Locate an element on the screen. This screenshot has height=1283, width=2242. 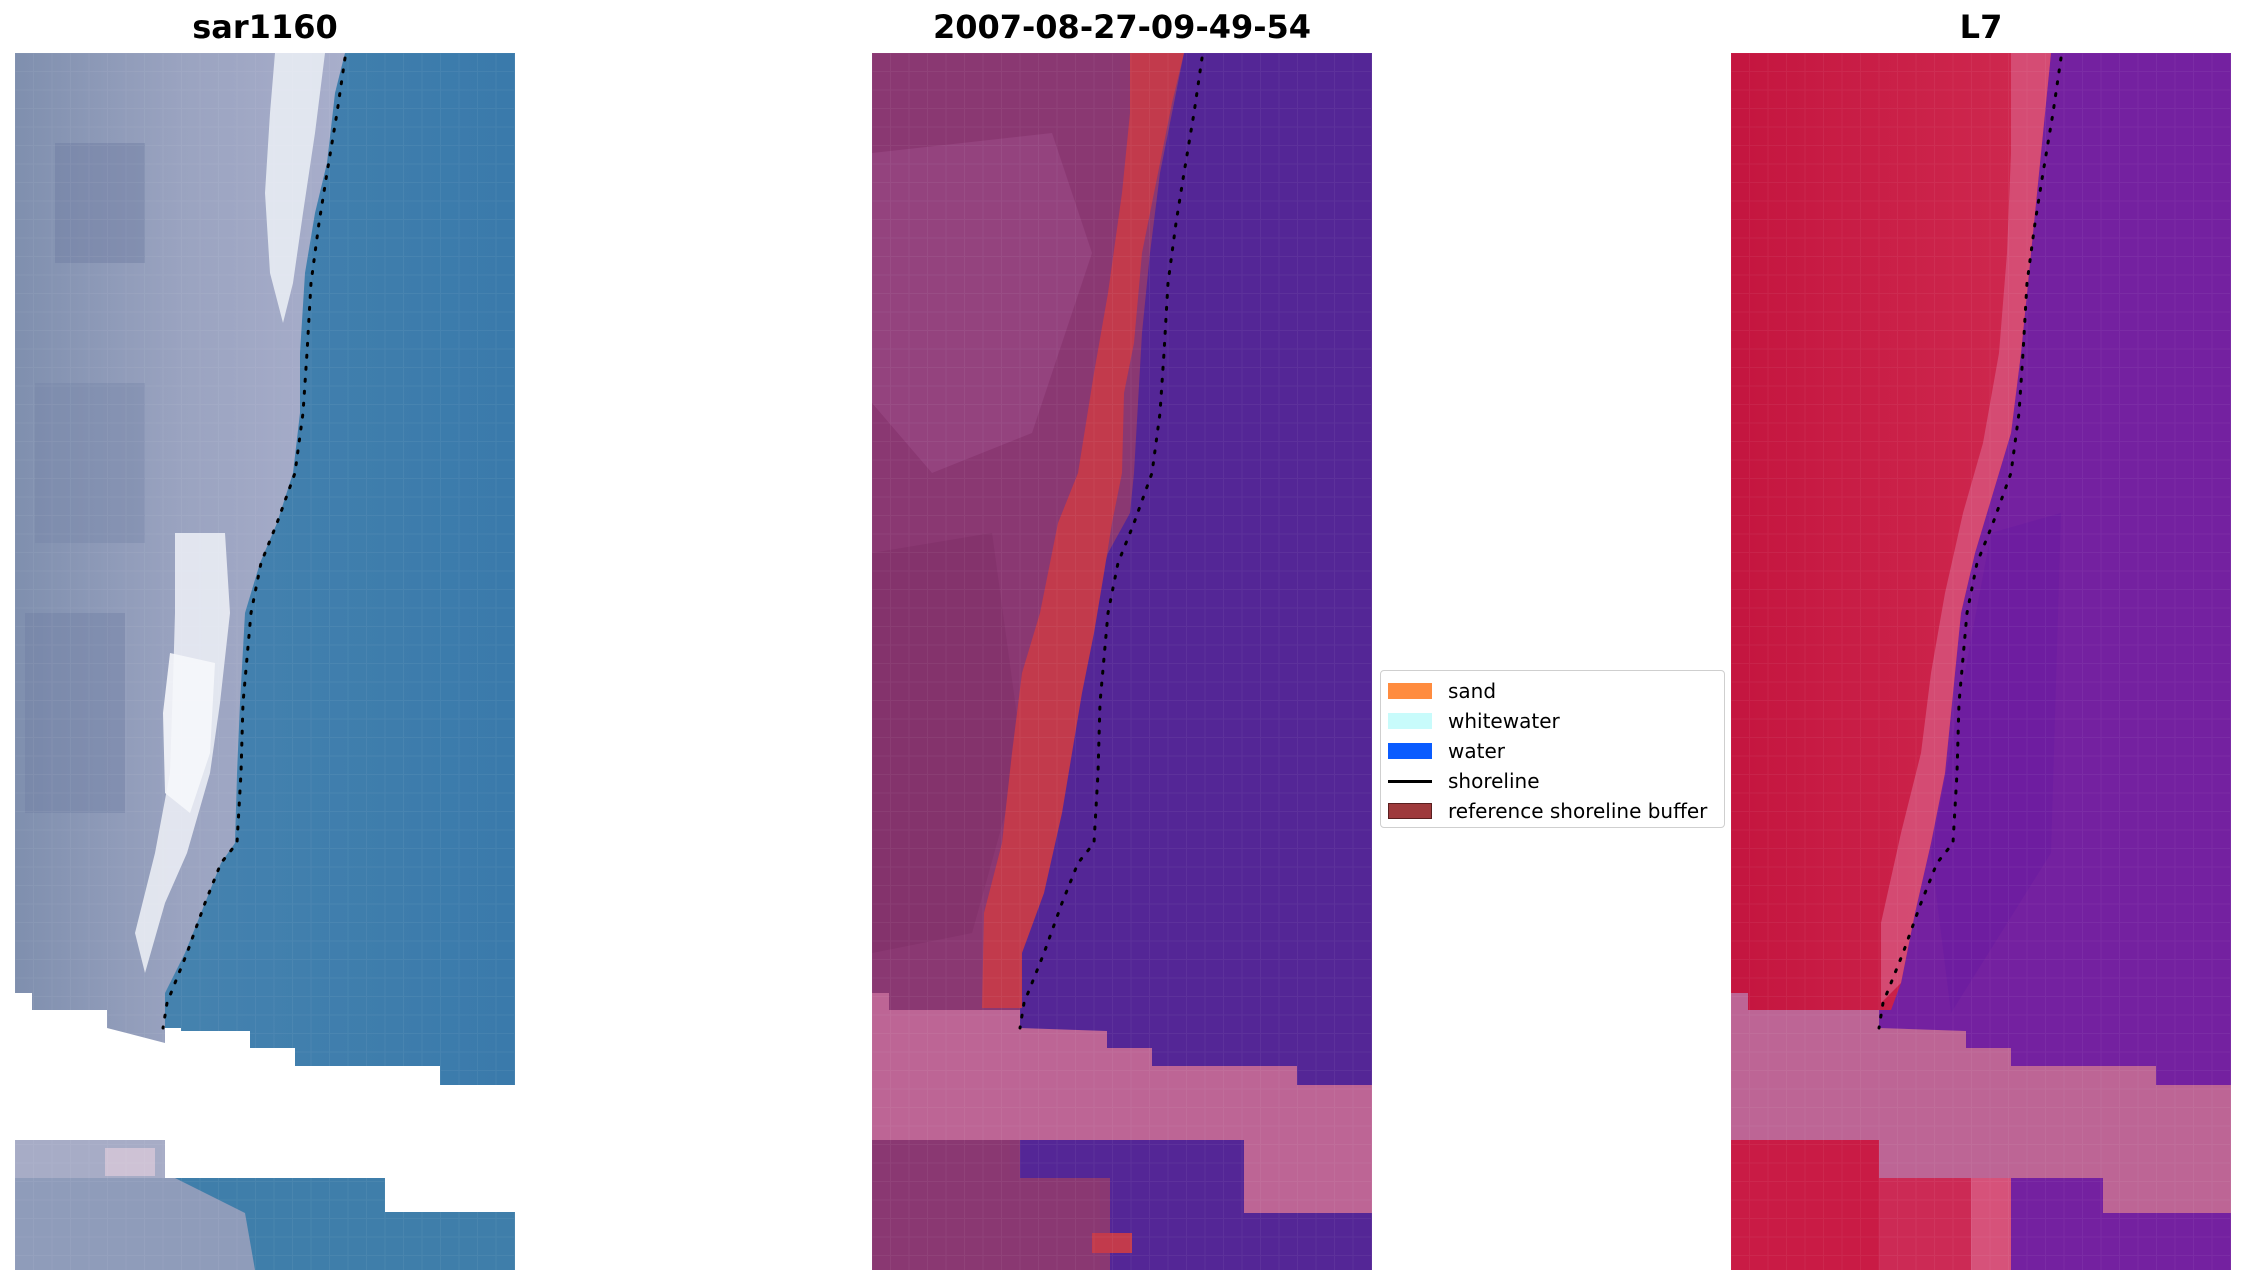
shoreline-rgb is located at coordinates (254, 543).